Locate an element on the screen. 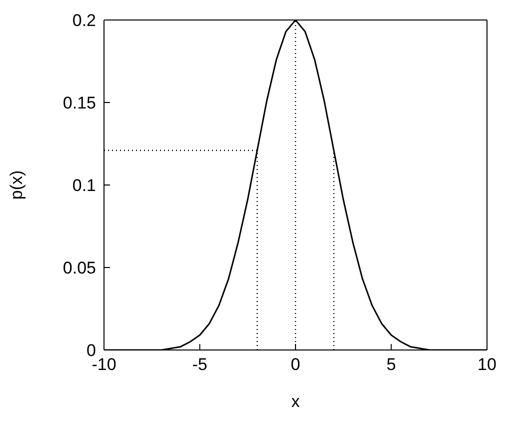 This screenshot has width=518, height=423. x-axis-title: x is located at coordinates (295, 401).